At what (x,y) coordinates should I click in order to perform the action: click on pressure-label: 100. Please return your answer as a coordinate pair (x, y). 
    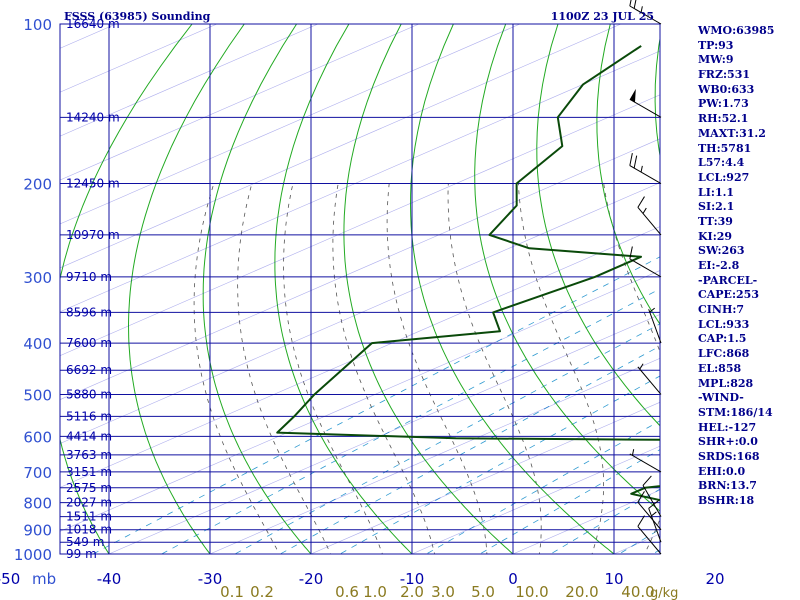
    Looking at the image, I should click on (37, 25).